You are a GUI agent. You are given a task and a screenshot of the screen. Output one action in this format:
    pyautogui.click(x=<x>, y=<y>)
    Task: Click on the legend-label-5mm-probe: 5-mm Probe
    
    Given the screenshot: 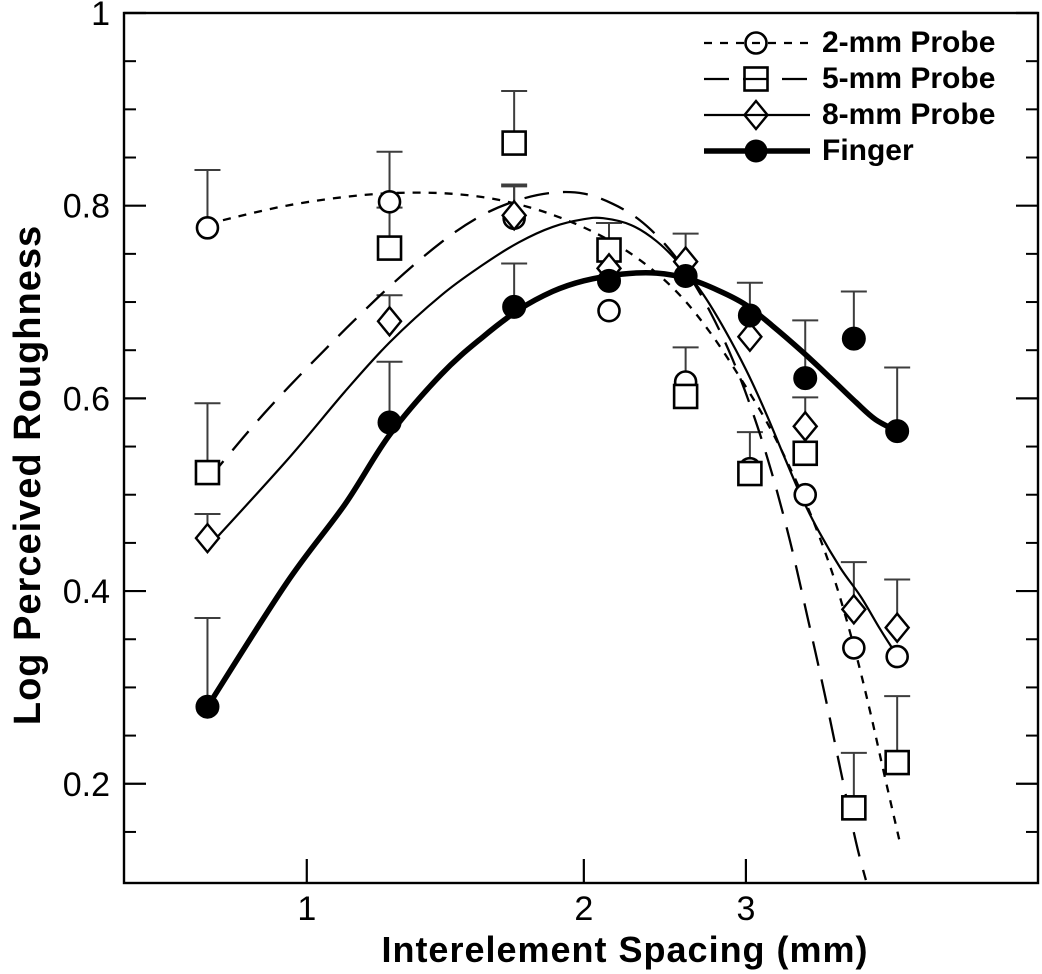 What is the action you would take?
    pyautogui.click(x=909, y=78)
    